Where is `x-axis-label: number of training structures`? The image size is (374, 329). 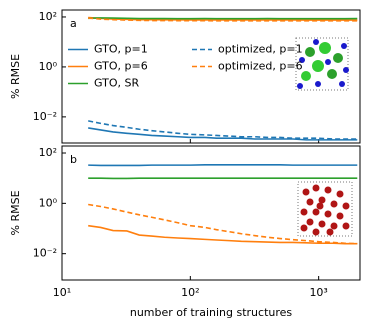
x-axis-label: number of training structures is located at coordinates (211, 312).